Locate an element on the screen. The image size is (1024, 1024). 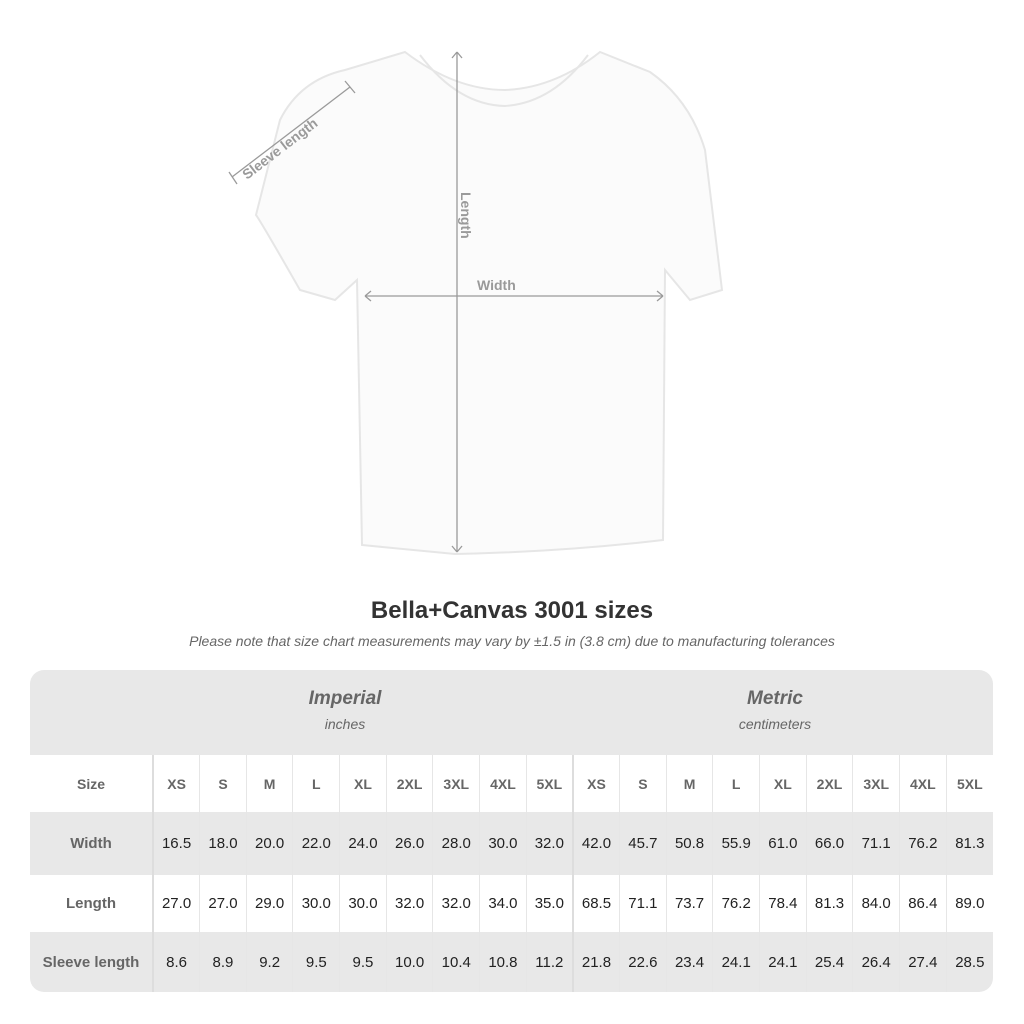
imperial-size-header: L is located at coordinates (316, 783).